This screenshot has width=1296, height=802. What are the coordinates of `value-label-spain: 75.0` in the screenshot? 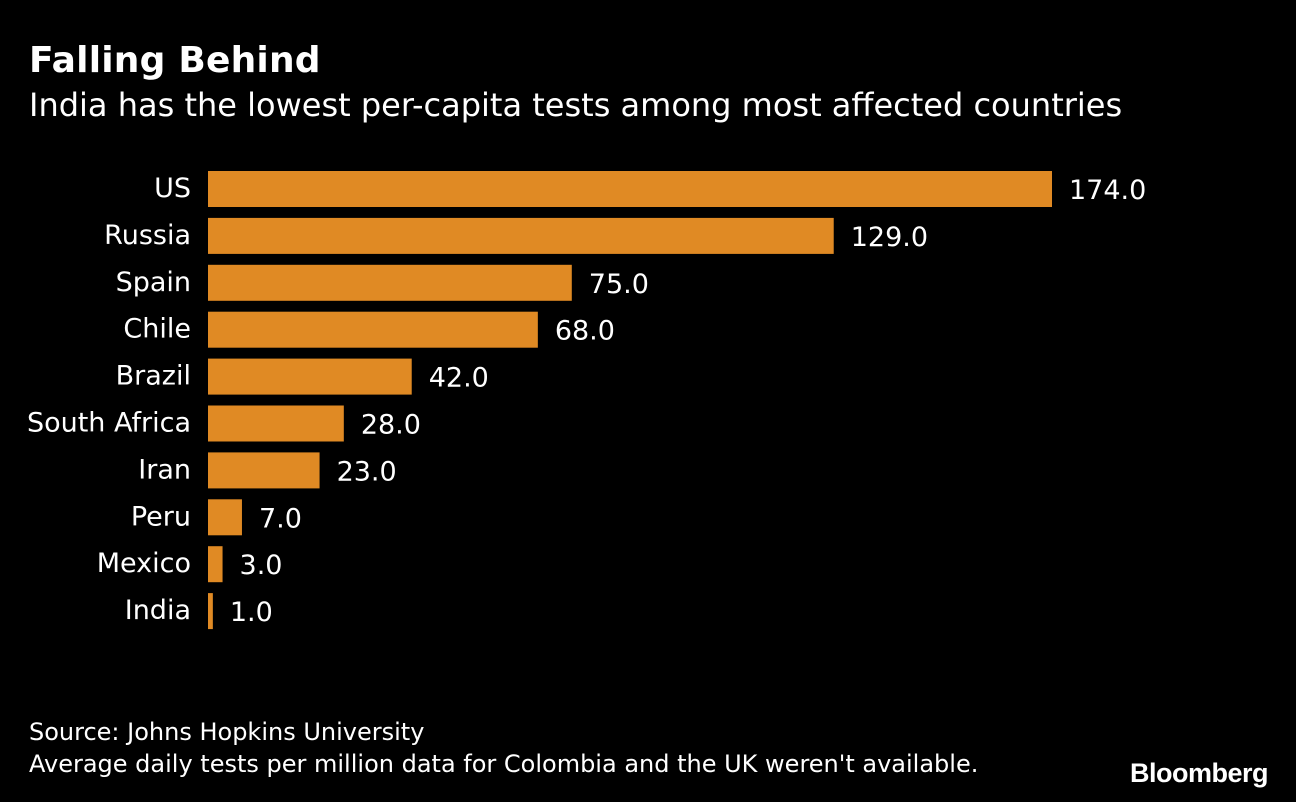 It's located at (619, 284).